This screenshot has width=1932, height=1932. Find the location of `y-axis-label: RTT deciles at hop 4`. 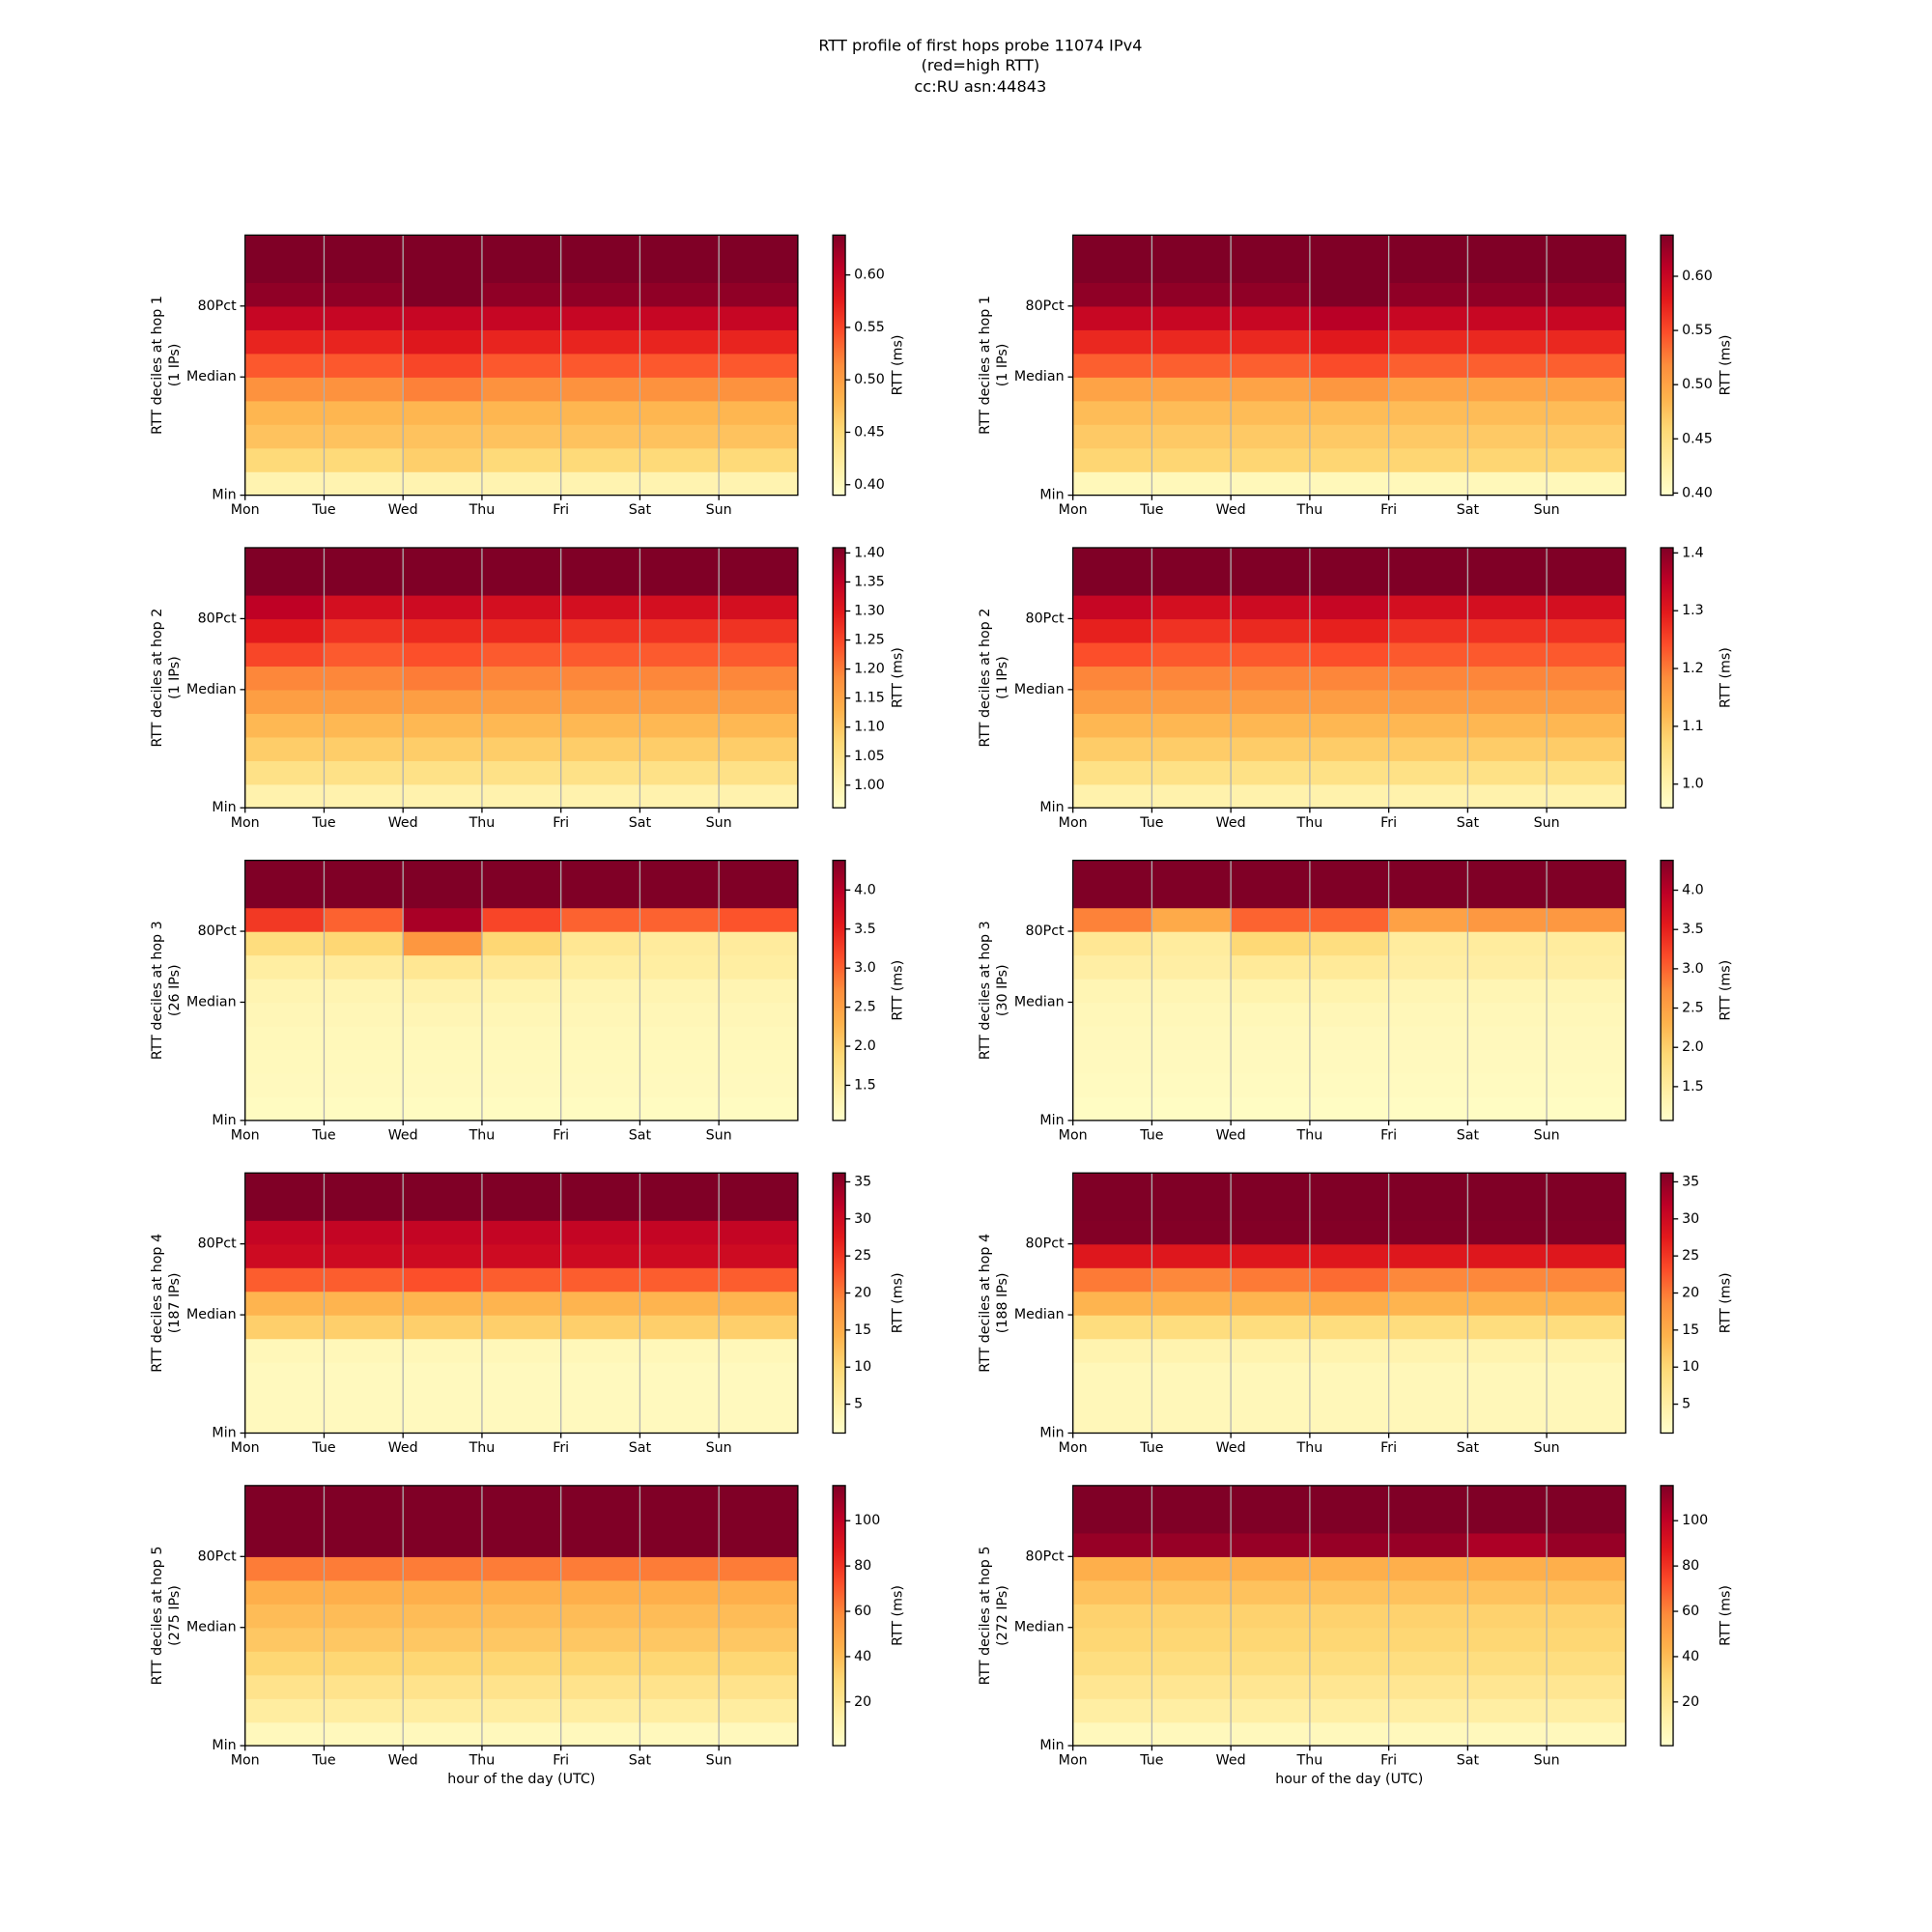

y-axis-label: RTT deciles at hop 4 is located at coordinates (985, 1303).